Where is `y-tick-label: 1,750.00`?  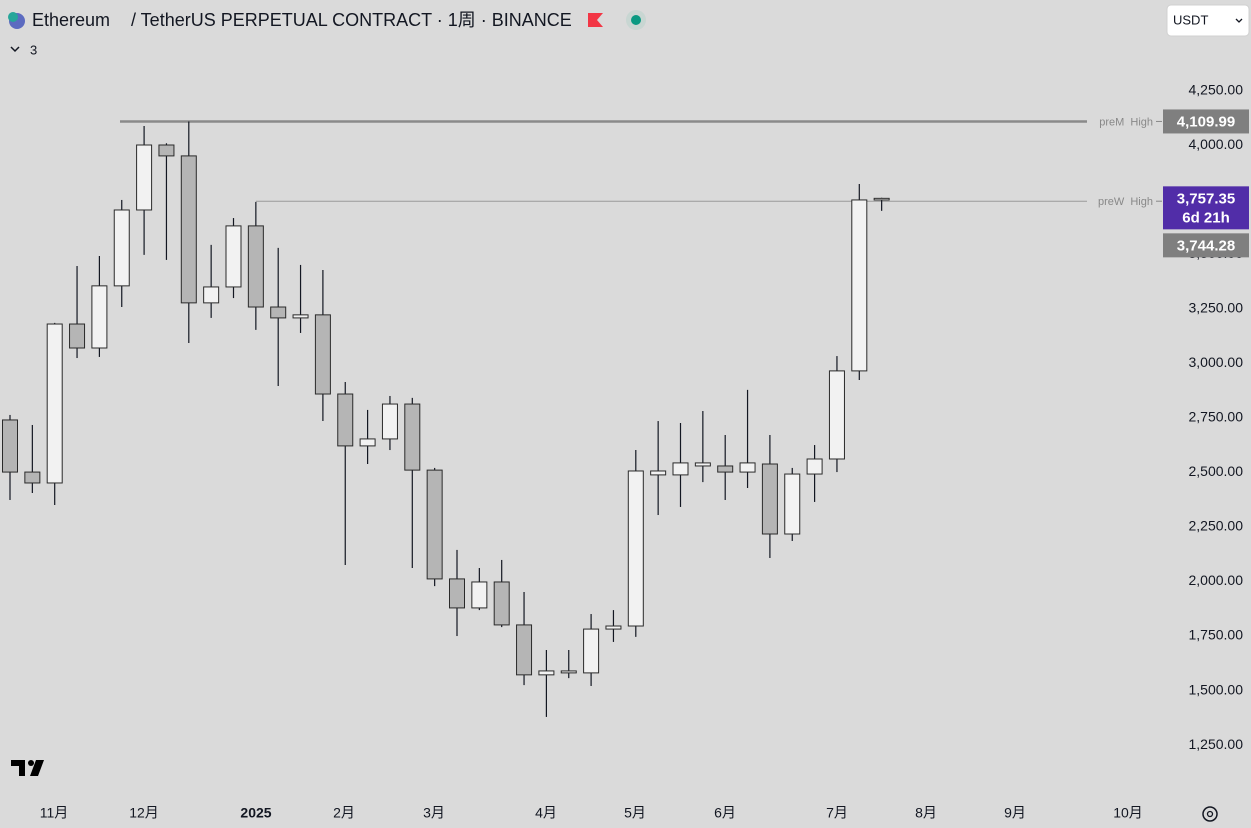
y-tick-label: 1,750.00 is located at coordinates (1216, 635).